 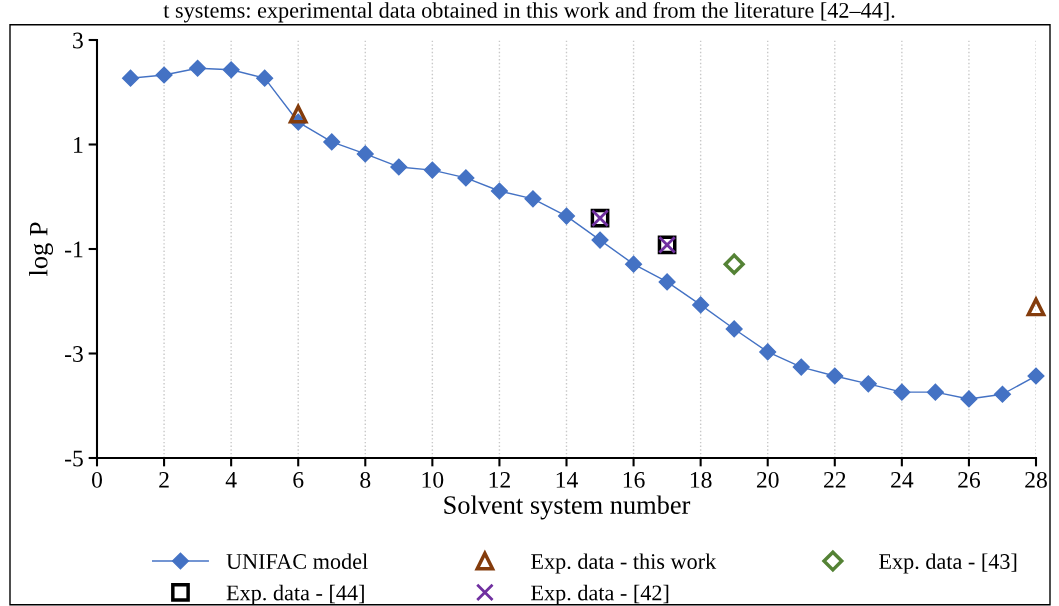 What do you see at coordinates (835, 479) in the screenshot?
I see `x-tick-label: 22` at bounding box center [835, 479].